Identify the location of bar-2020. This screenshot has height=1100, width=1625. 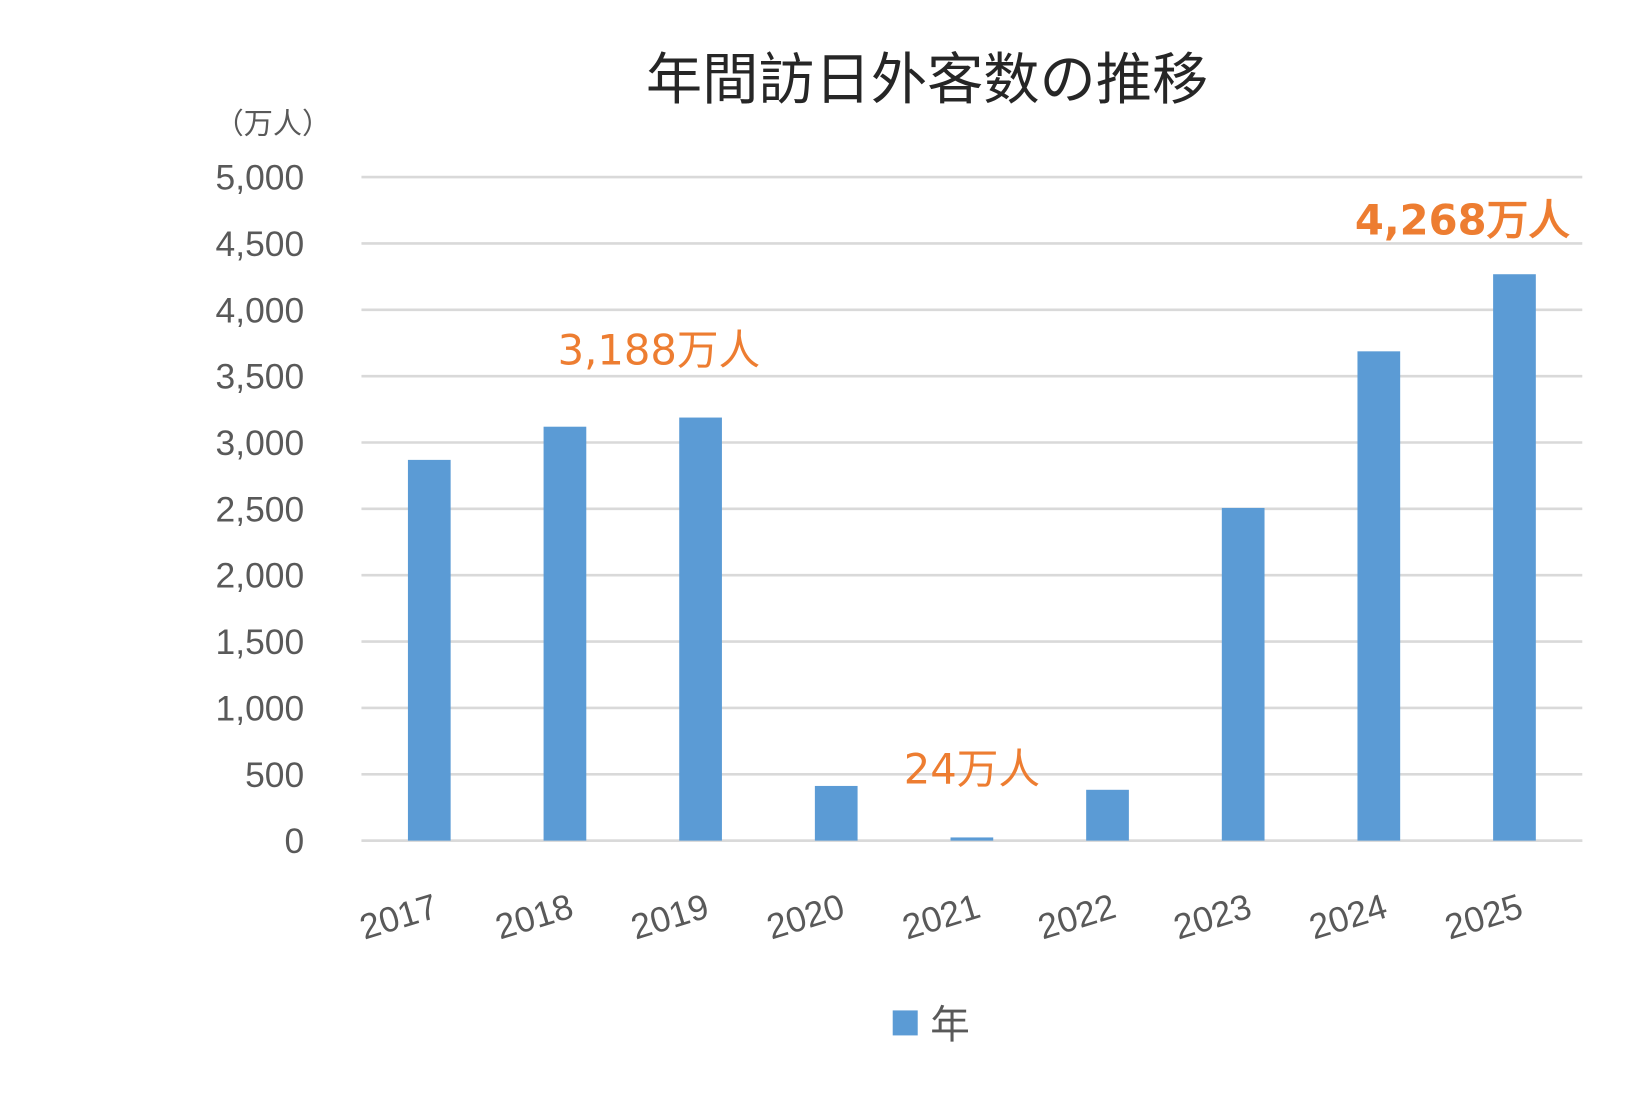
(836, 813).